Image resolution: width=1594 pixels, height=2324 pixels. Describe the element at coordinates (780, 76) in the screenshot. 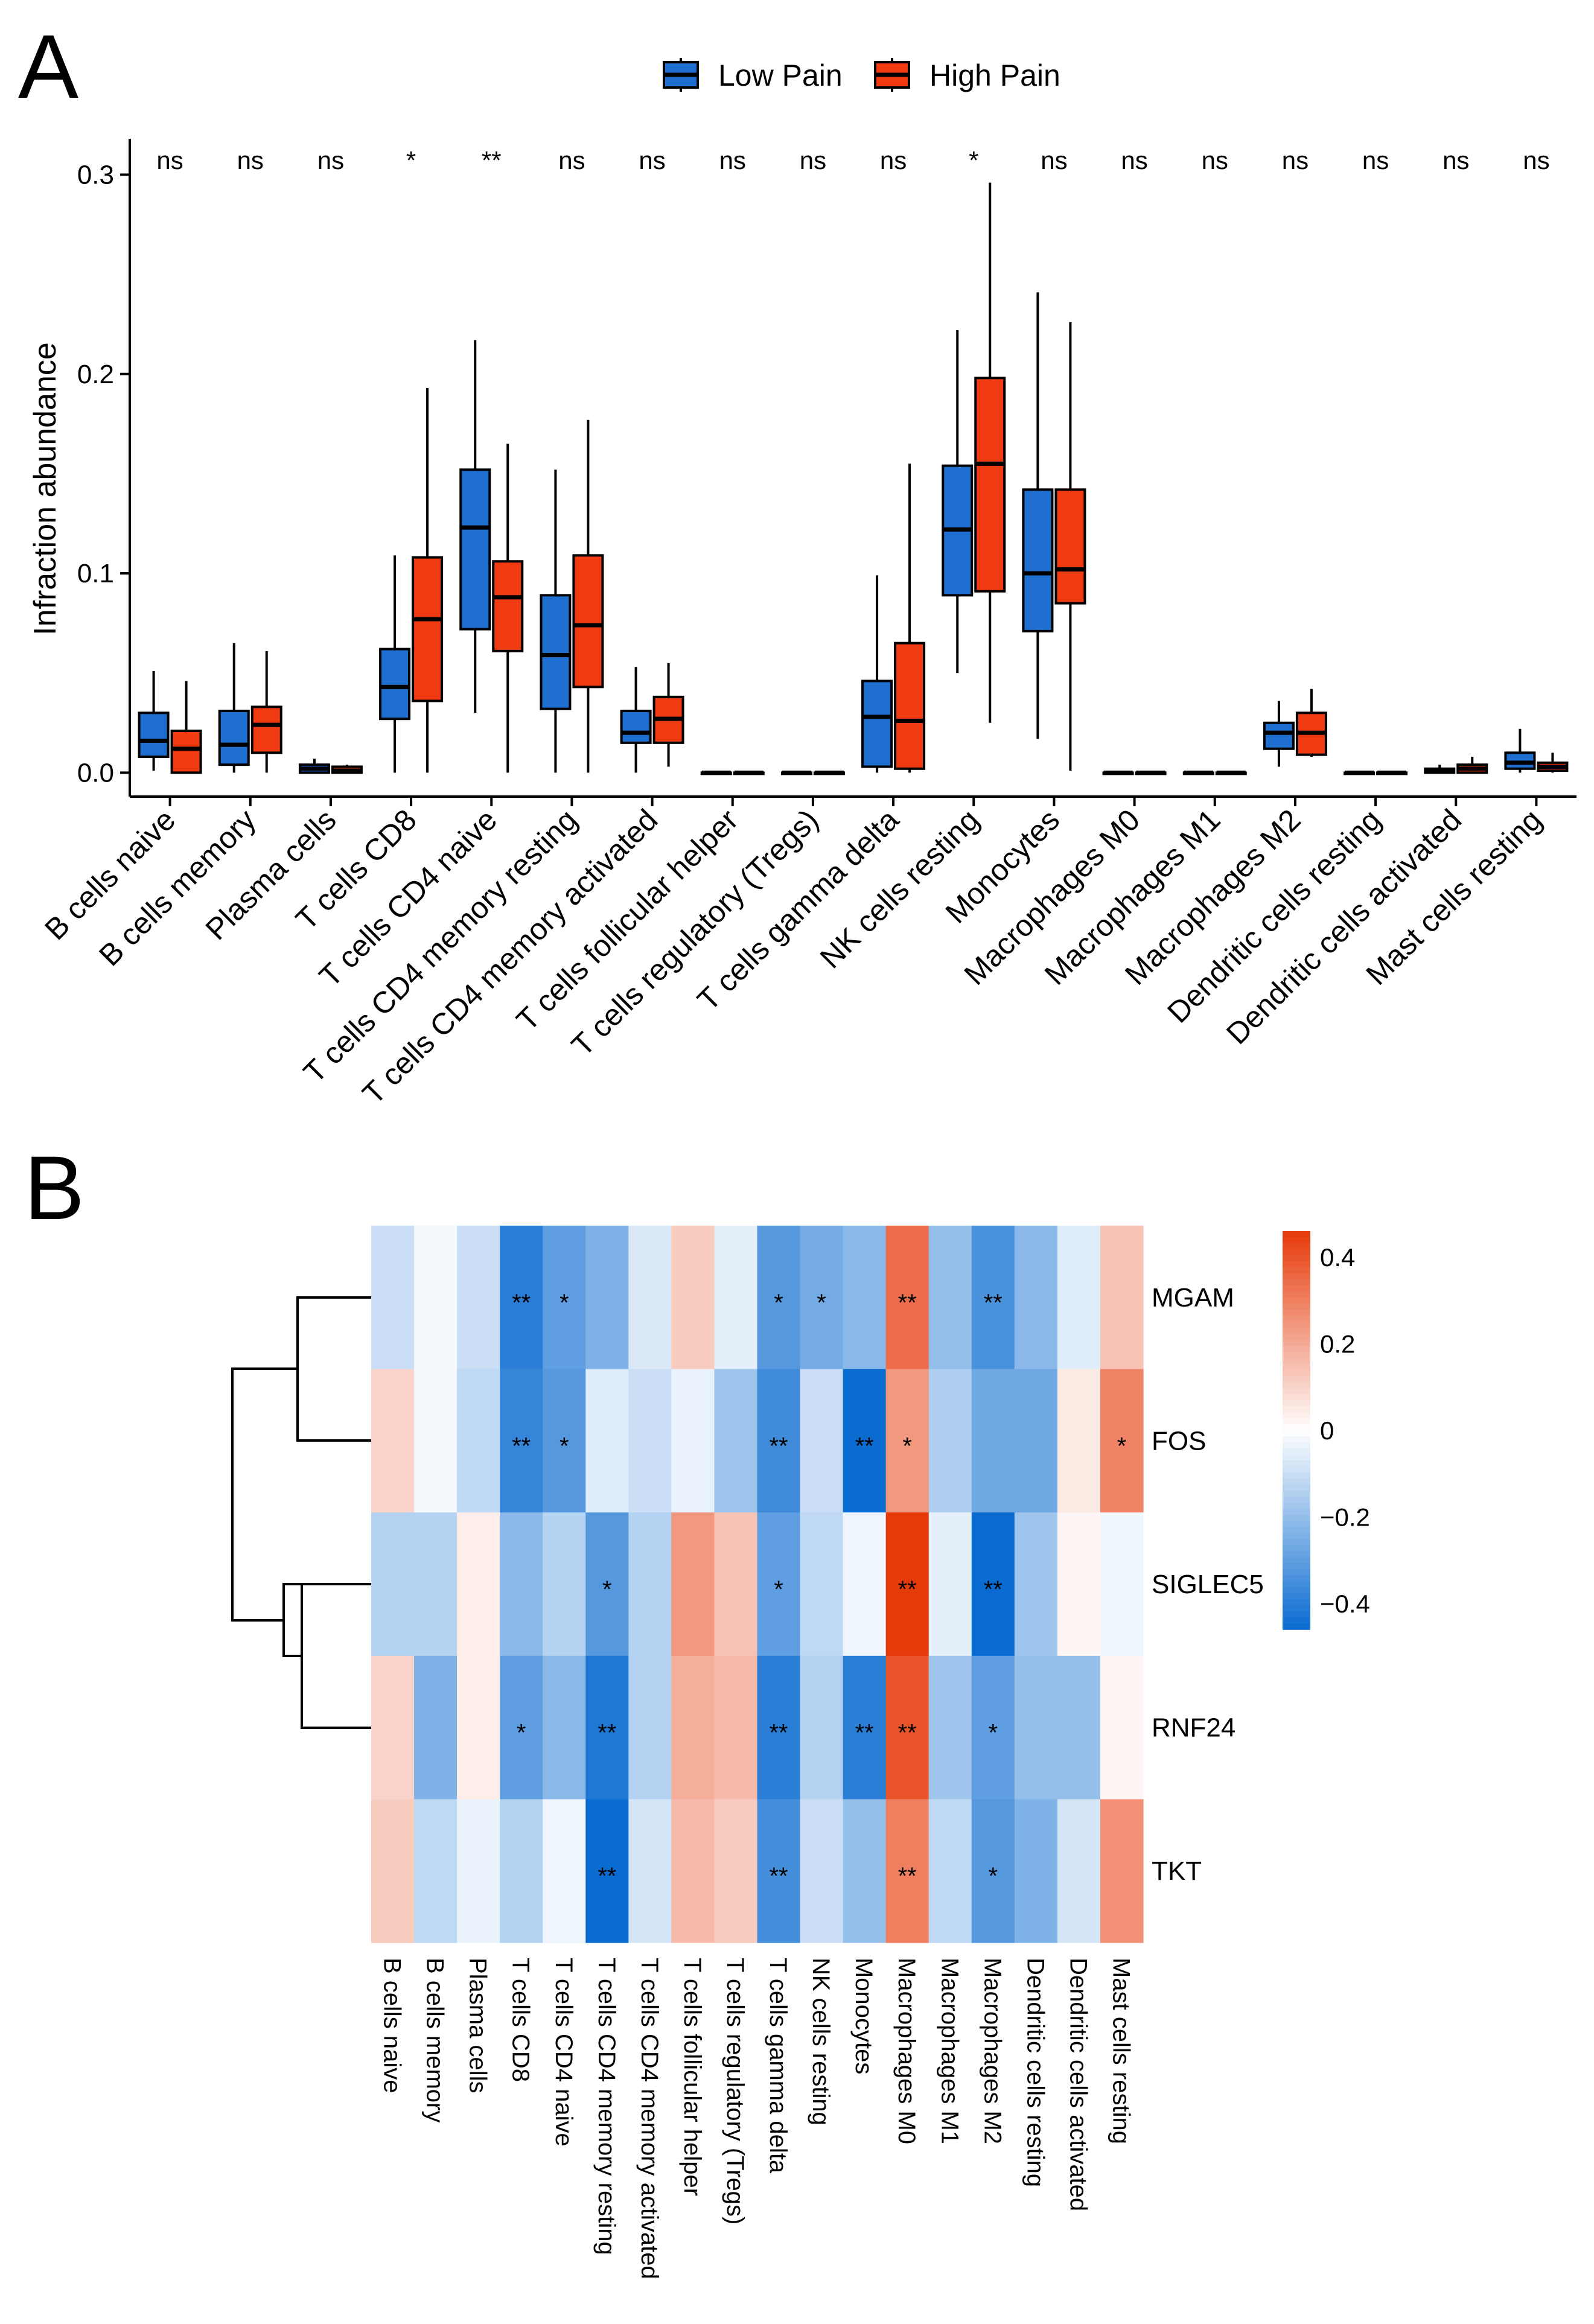

I see `legend-label-low-pain: Low Pain` at that location.